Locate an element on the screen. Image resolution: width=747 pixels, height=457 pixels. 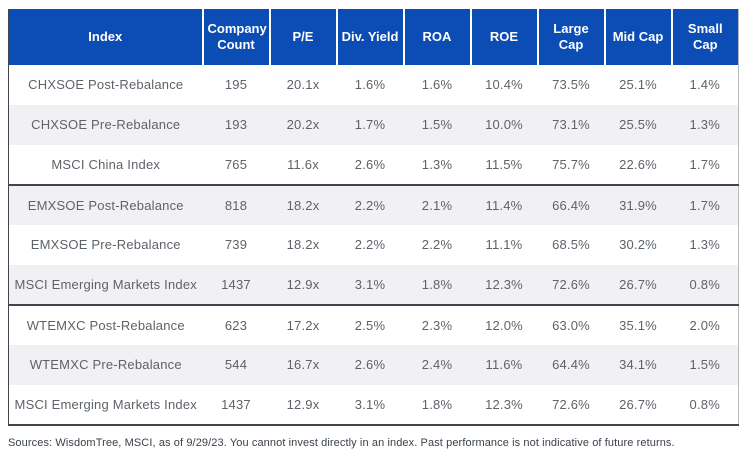
table-cell: 1.7% is located at coordinates (705, 204).